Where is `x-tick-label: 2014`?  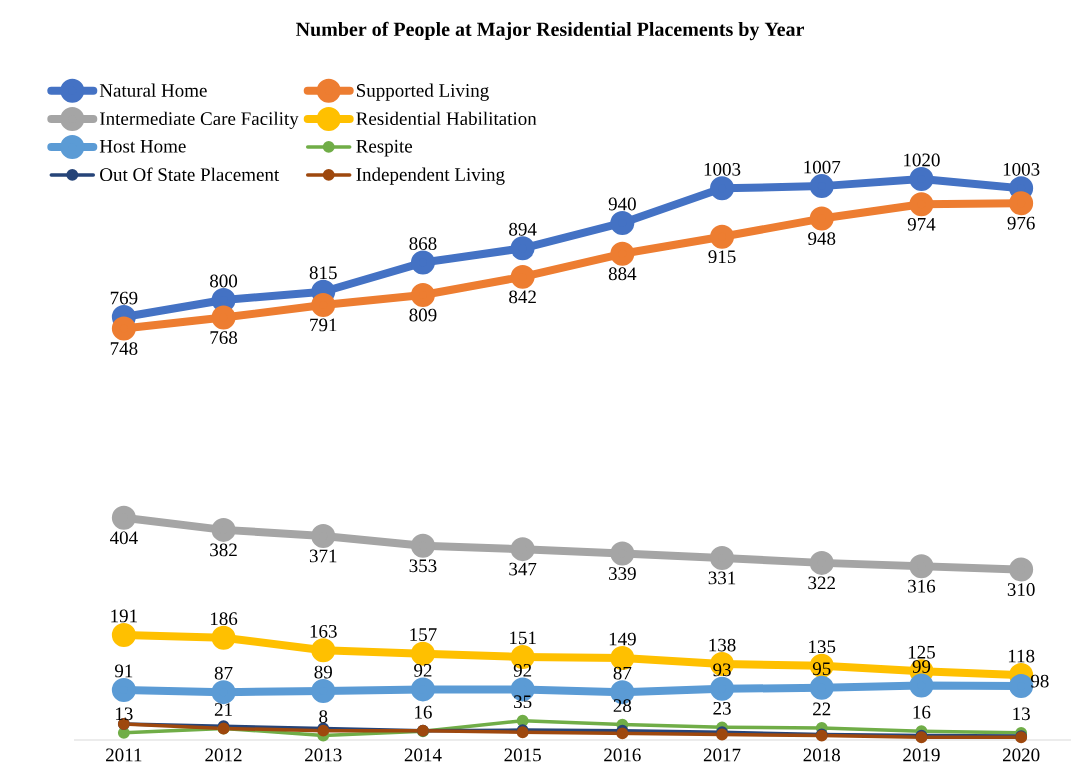
x-tick-label: 2014 is located at coordinates (423, 755).